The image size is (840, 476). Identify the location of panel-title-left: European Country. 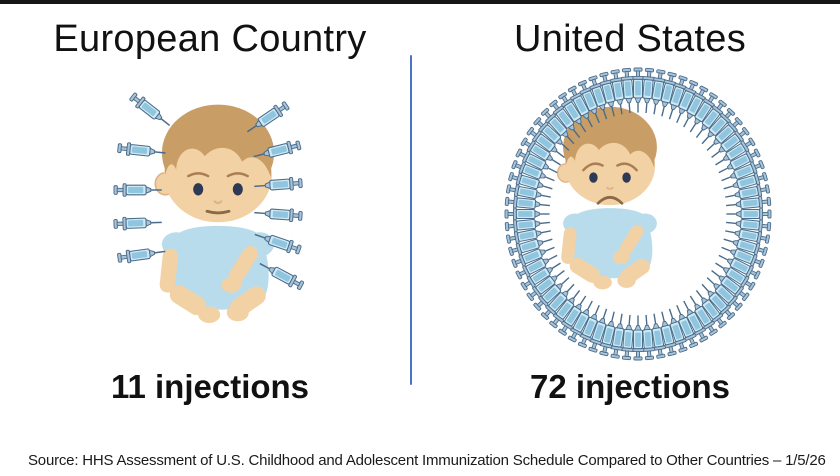
(210, 39).